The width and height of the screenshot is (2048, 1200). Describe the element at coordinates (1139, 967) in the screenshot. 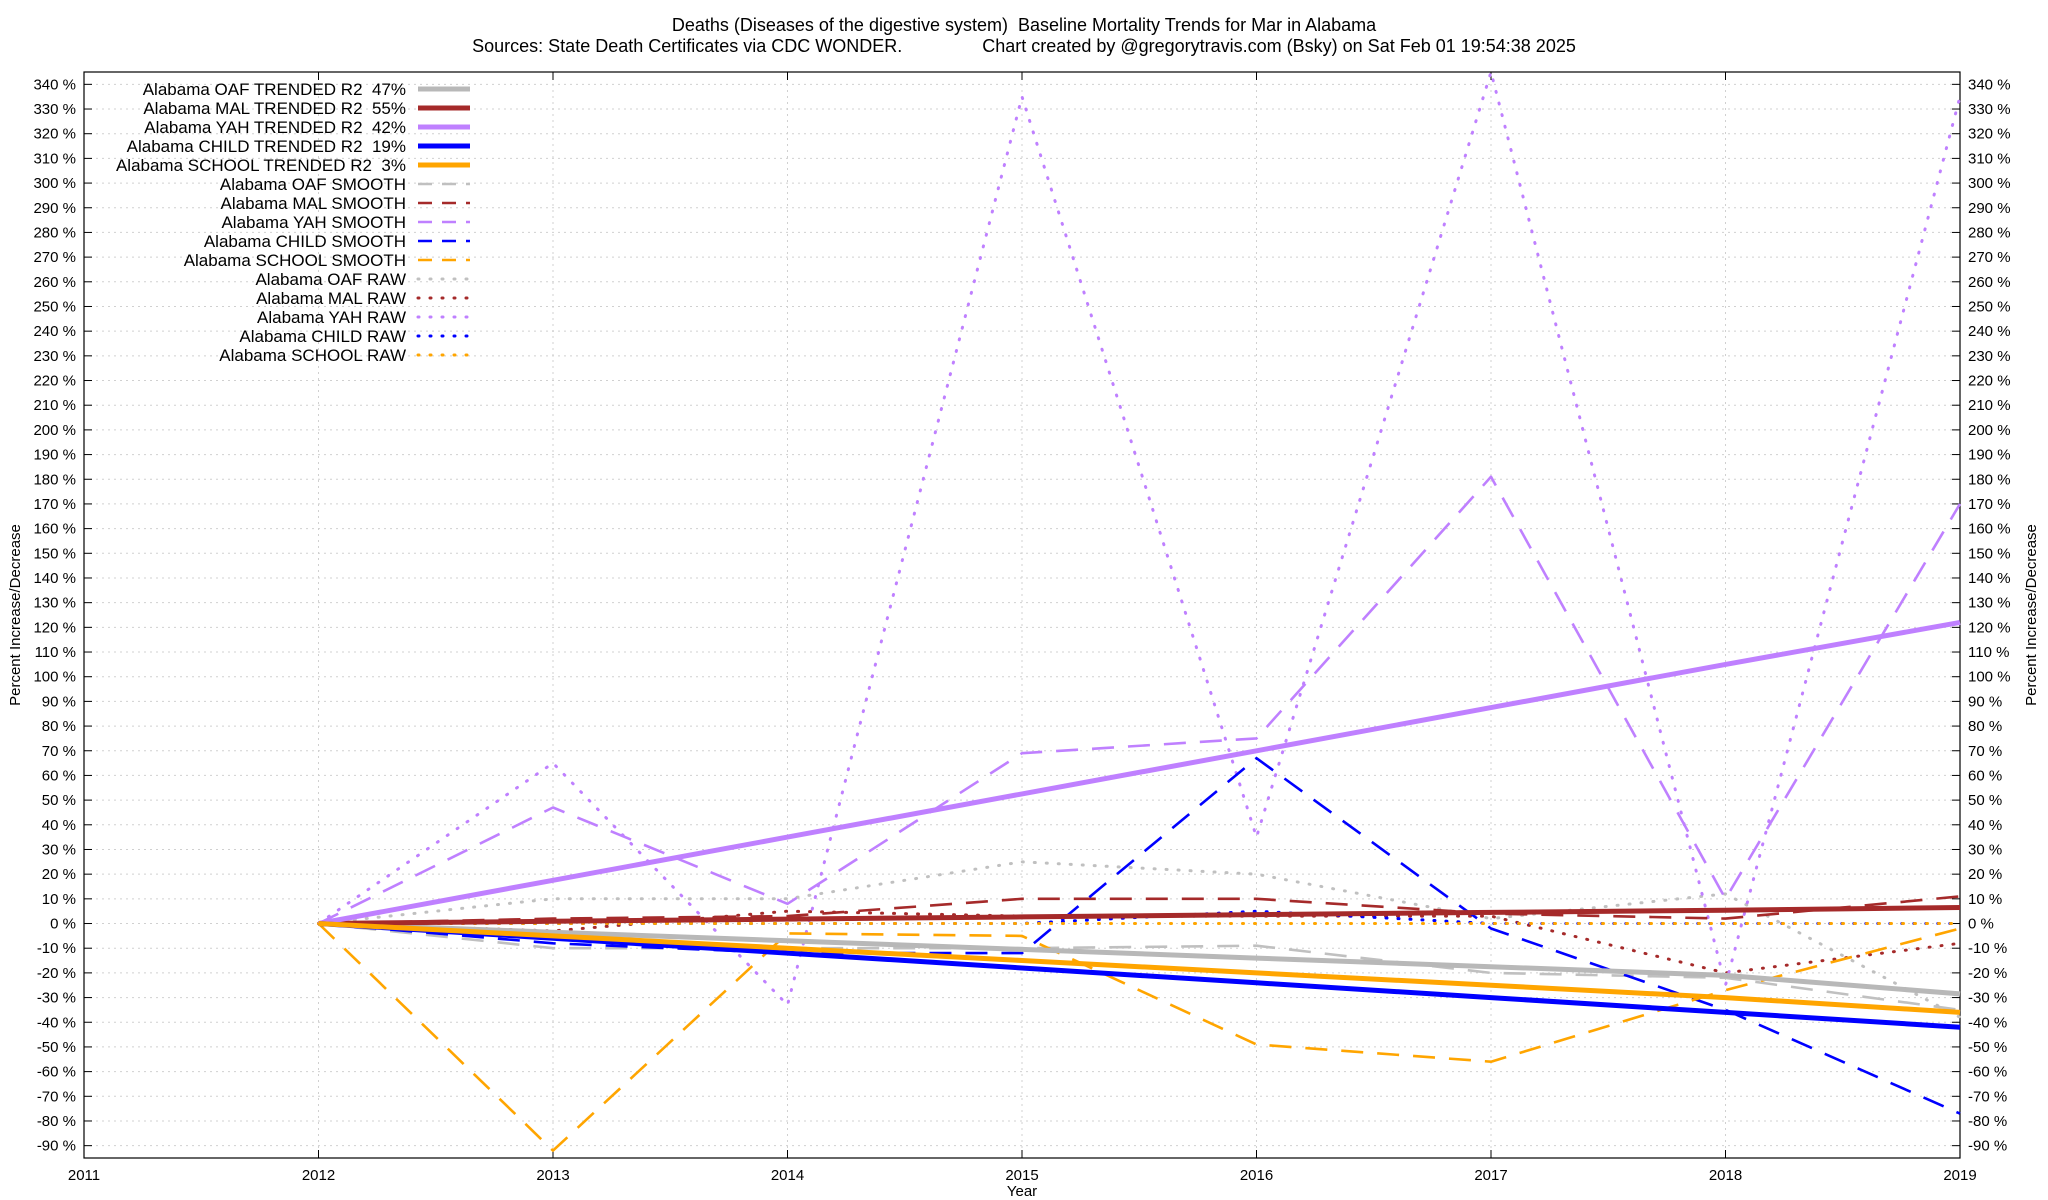

I see `series-line-alabama-oaf-smooth` at that location.